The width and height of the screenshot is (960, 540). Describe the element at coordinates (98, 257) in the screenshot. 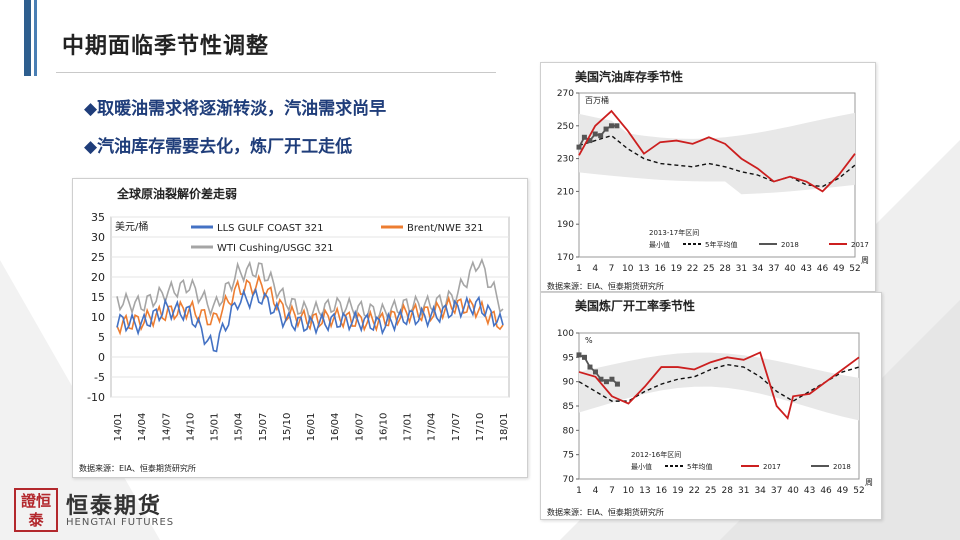

I see `y-tick-label: 25` at that location.